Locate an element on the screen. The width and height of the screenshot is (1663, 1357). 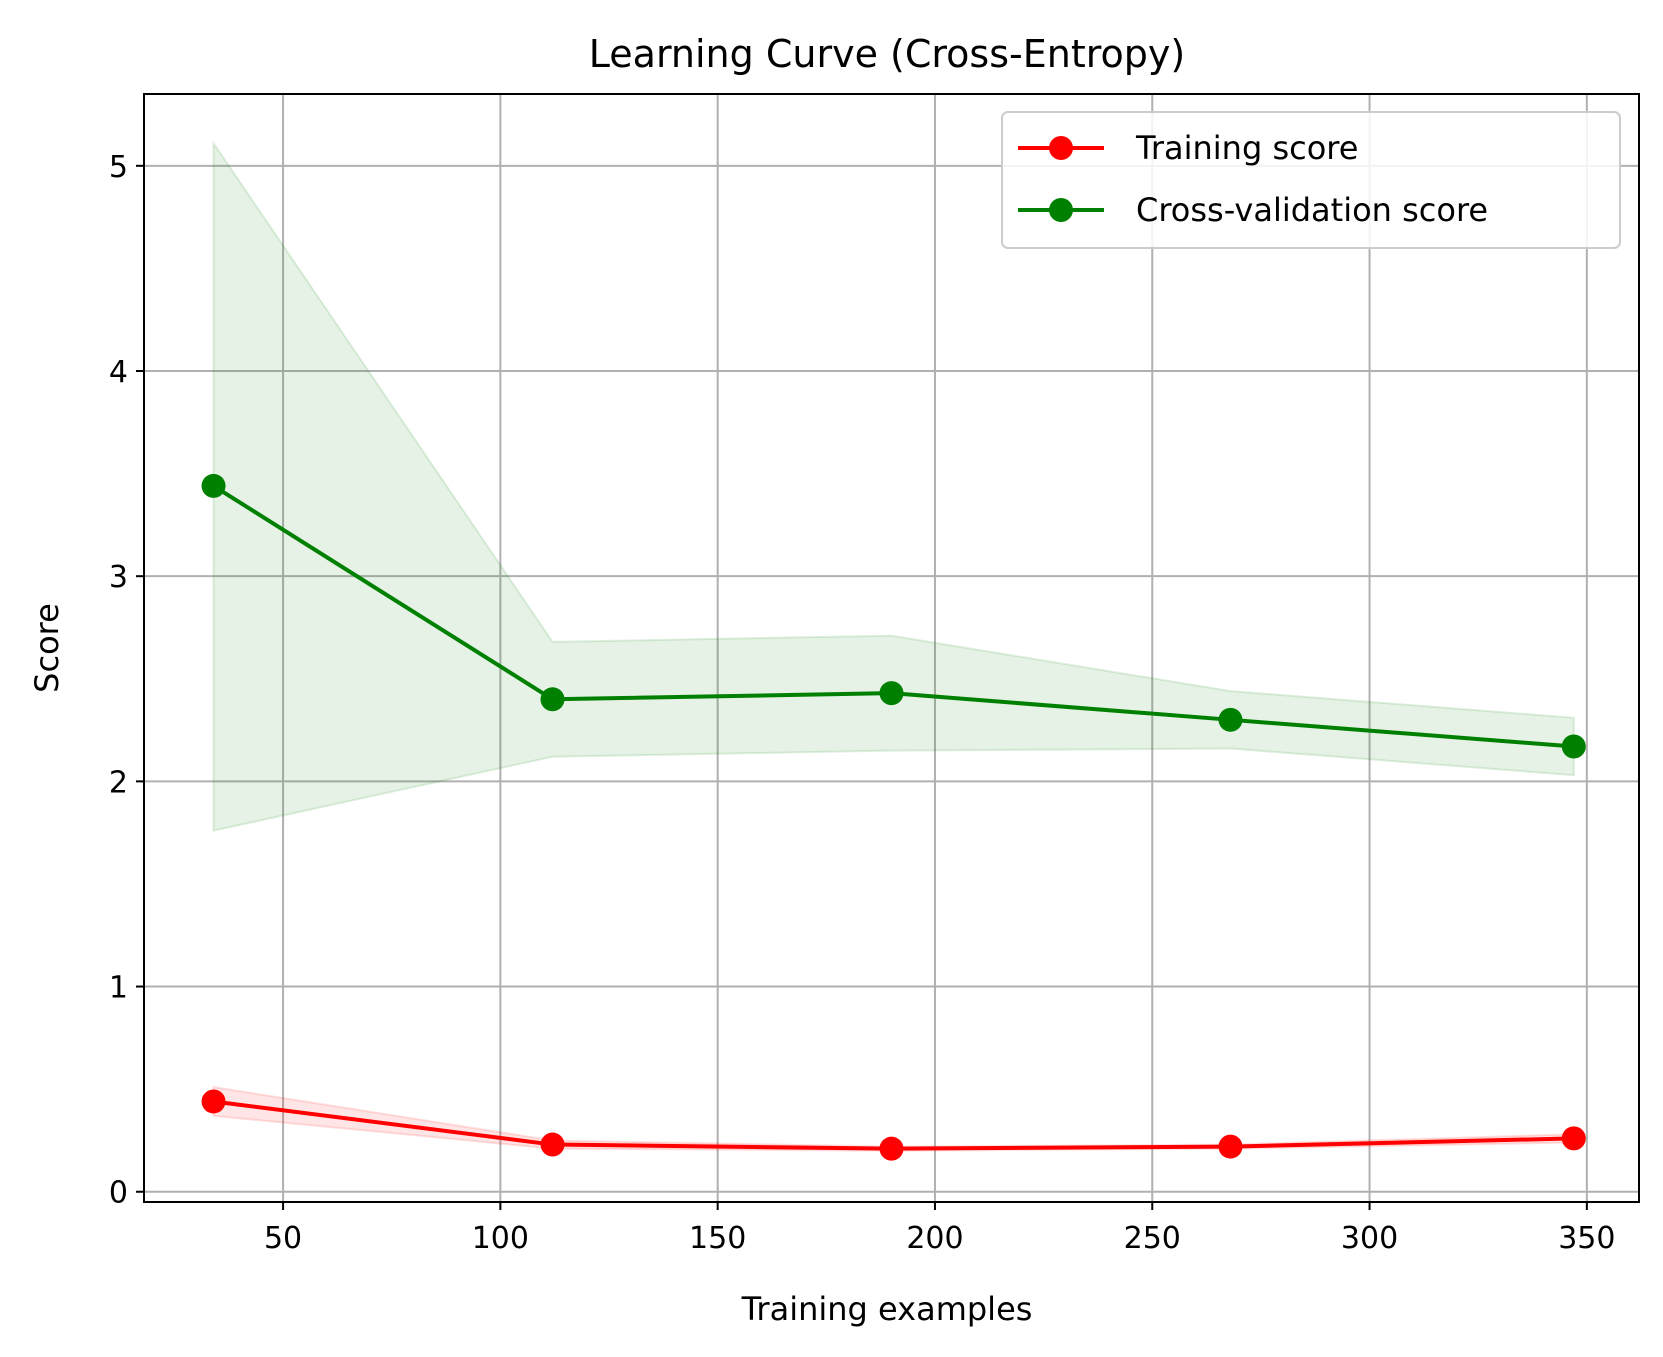
legend-label: Cross-validation score is located at coordinates (1312, 210).